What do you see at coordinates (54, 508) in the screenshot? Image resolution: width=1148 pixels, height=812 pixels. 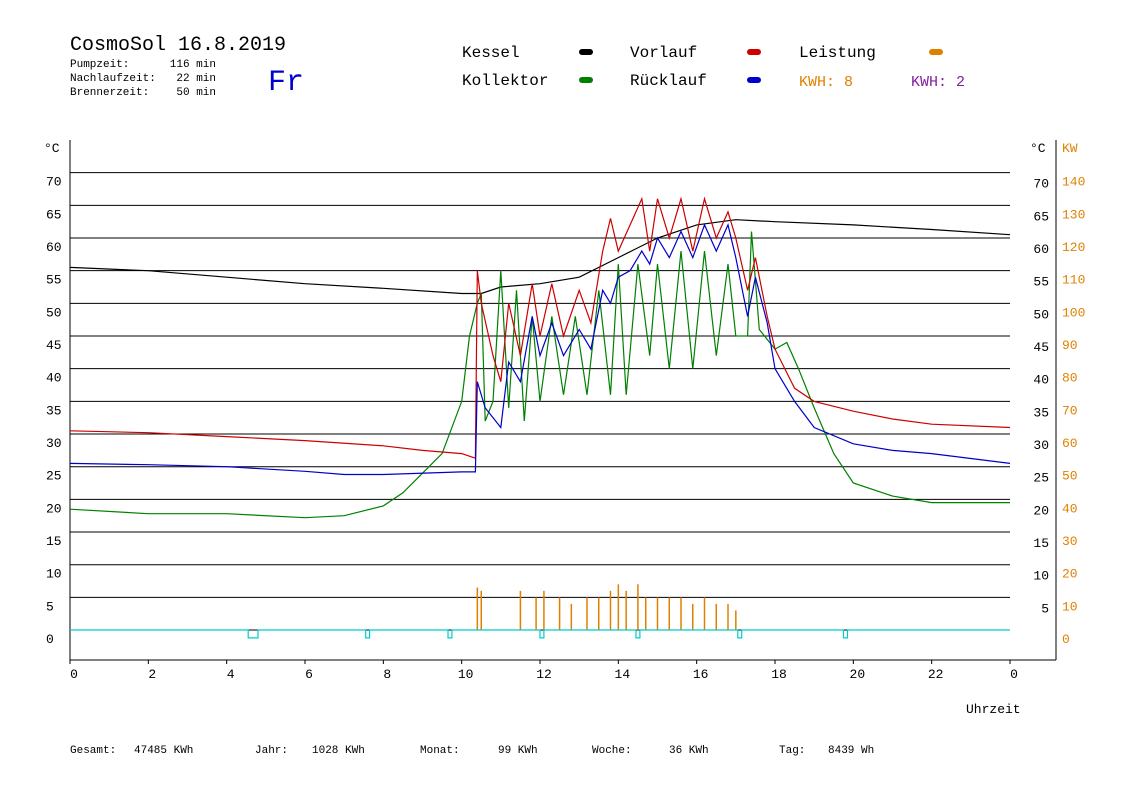 I see `y-tick-label: 20` at bounding box center [54, 508].